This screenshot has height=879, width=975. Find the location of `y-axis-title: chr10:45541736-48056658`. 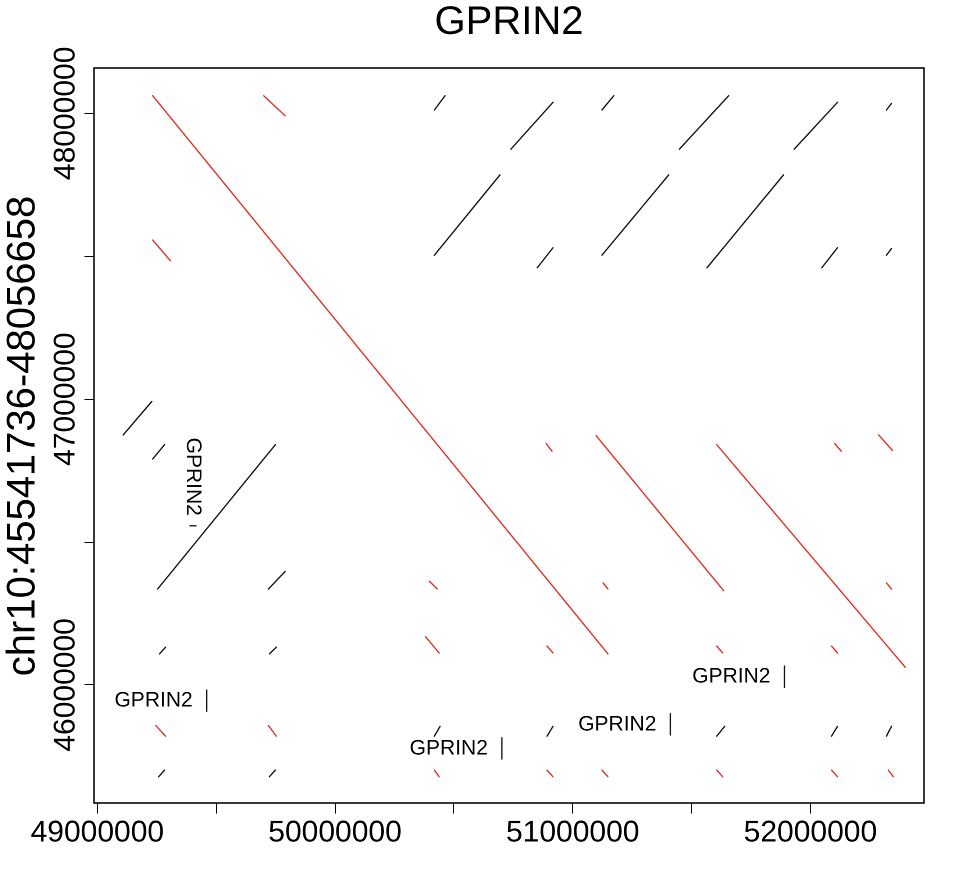

y-axis-title: chr10:45541736-48056658 is located at coordinates (22, 436).